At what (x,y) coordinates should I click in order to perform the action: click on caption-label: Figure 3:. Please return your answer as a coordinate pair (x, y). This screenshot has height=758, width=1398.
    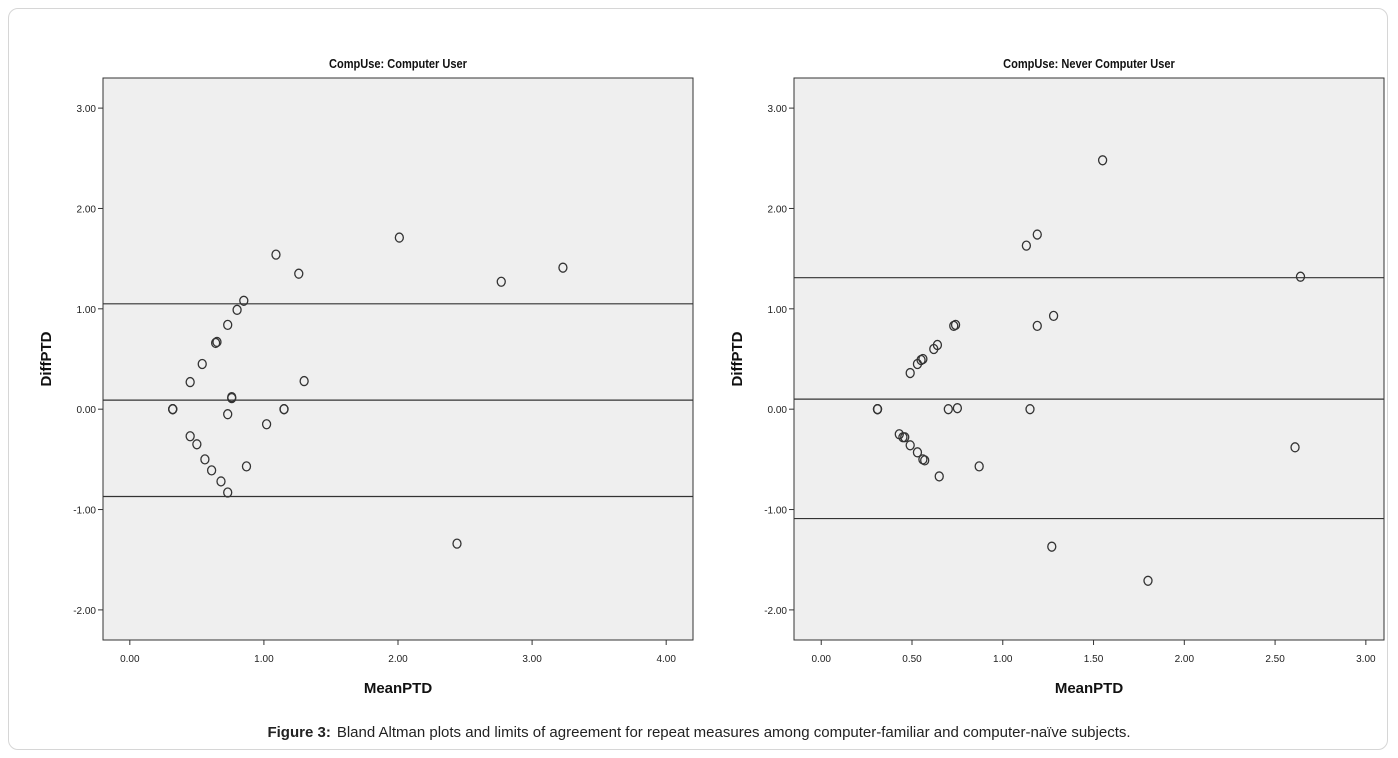
    Looking at the image, I should click on (299, 732).